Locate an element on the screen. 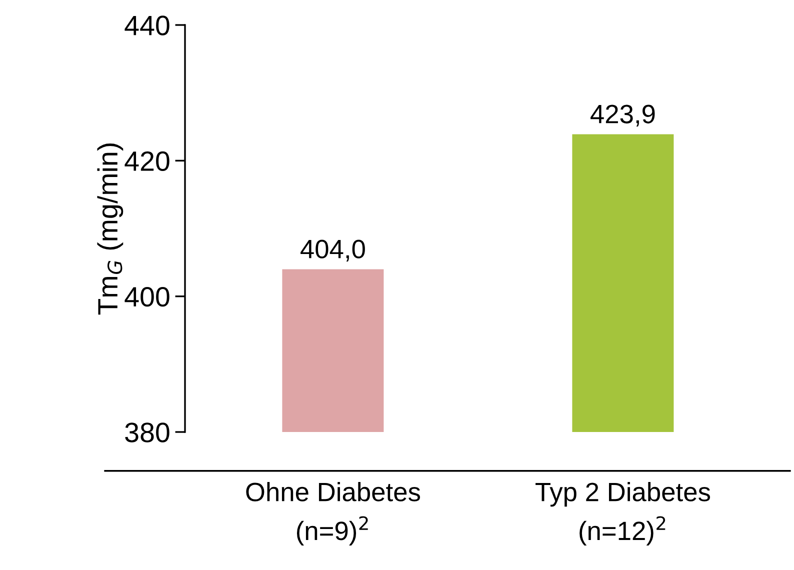 This screenshot has width=794, height=570. y-tick-label: 440 is located at coordinates (147, 26).